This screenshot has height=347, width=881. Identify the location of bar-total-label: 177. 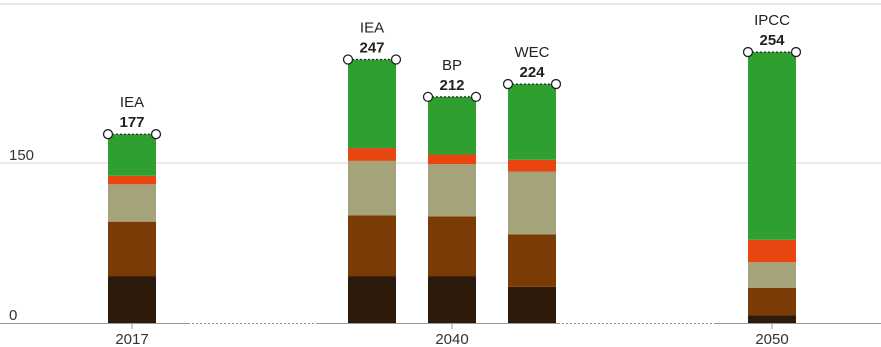
(131, 122).